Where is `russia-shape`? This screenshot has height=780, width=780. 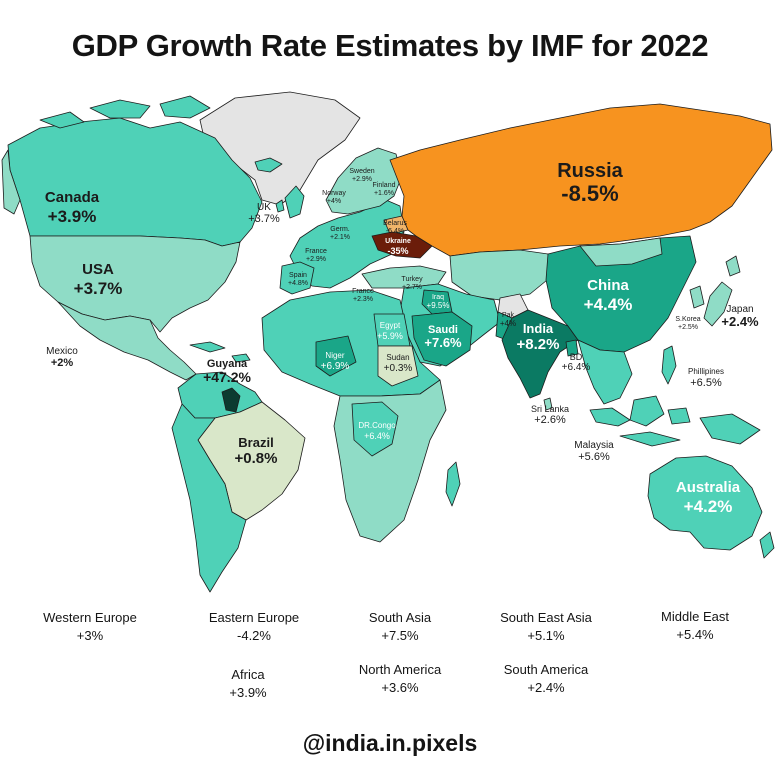
russia-shape is located at coordinates (581, 180).